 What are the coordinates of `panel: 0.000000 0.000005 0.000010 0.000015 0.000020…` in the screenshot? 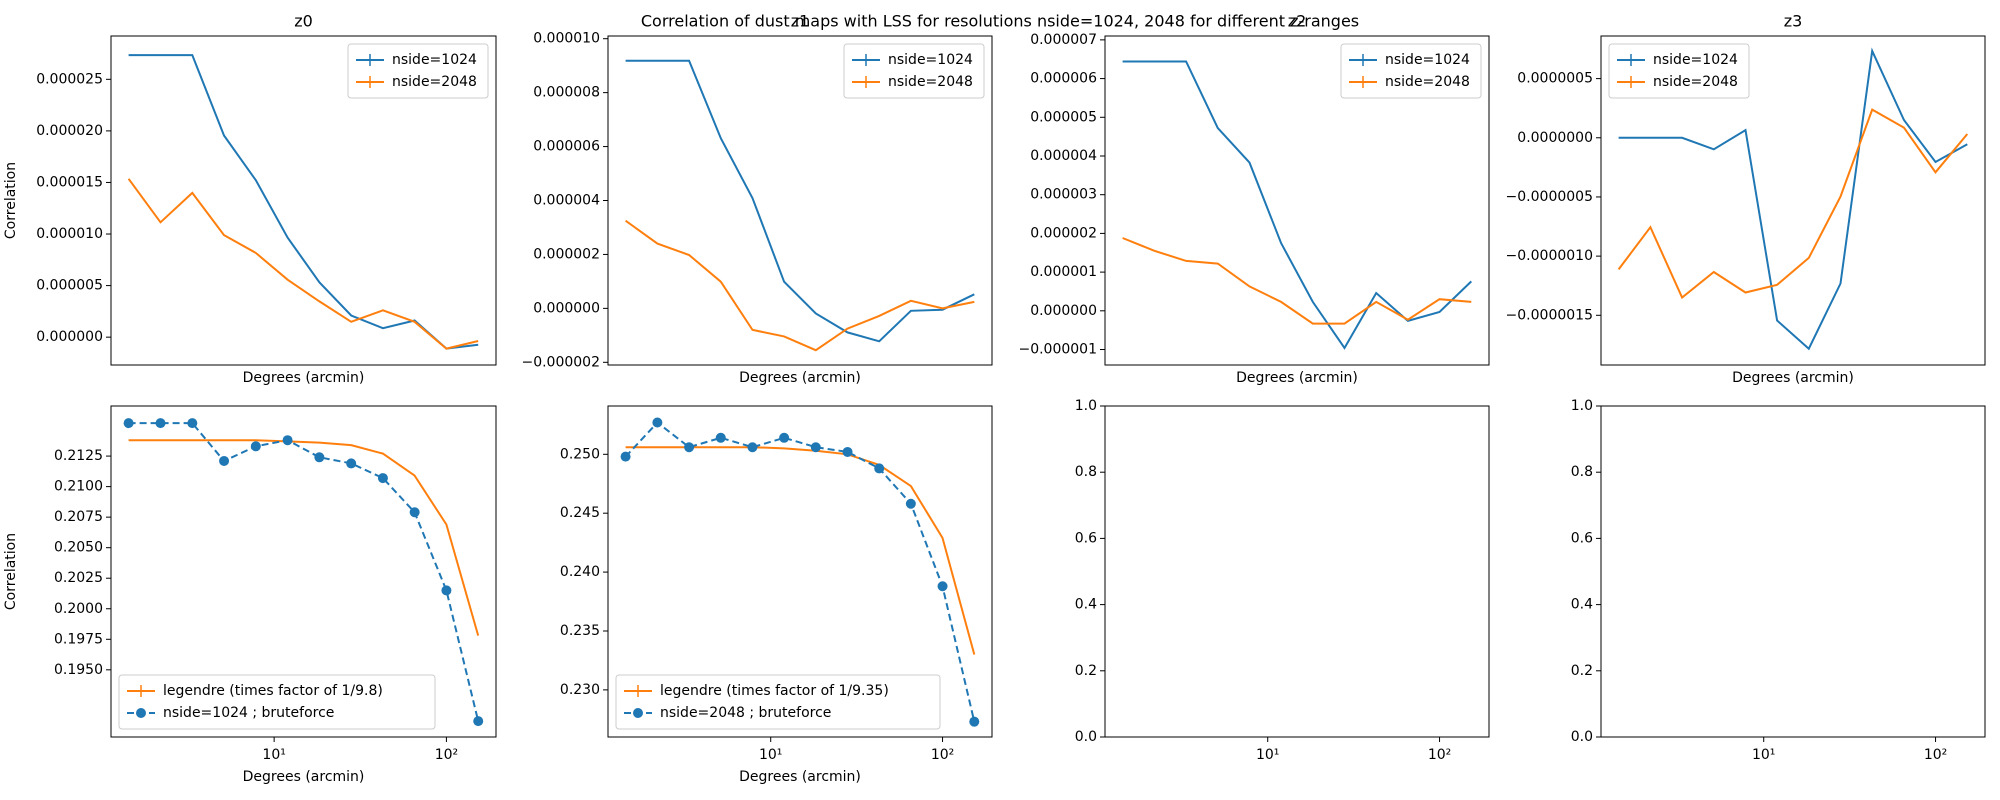 It's located at (250, 199).